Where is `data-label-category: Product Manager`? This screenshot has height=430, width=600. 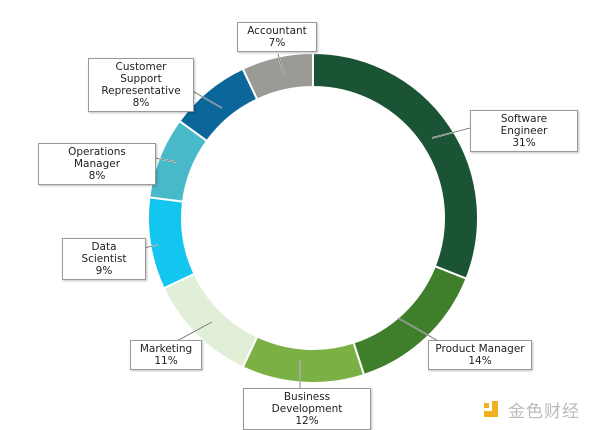
data-label-category: Product Manager is located at coordinates (480, 349).